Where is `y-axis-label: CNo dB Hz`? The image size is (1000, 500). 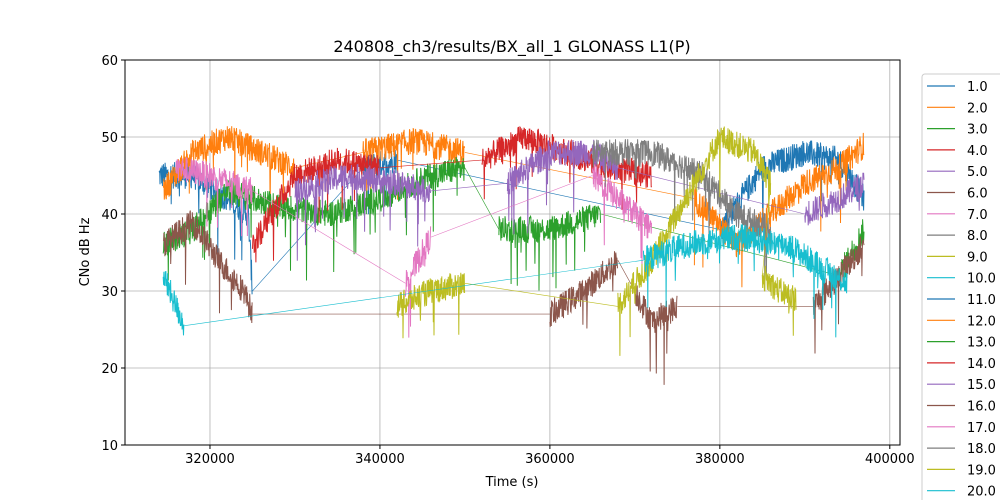 y-axis-label: CNo dB Hz is located at coordinates (85, 251).